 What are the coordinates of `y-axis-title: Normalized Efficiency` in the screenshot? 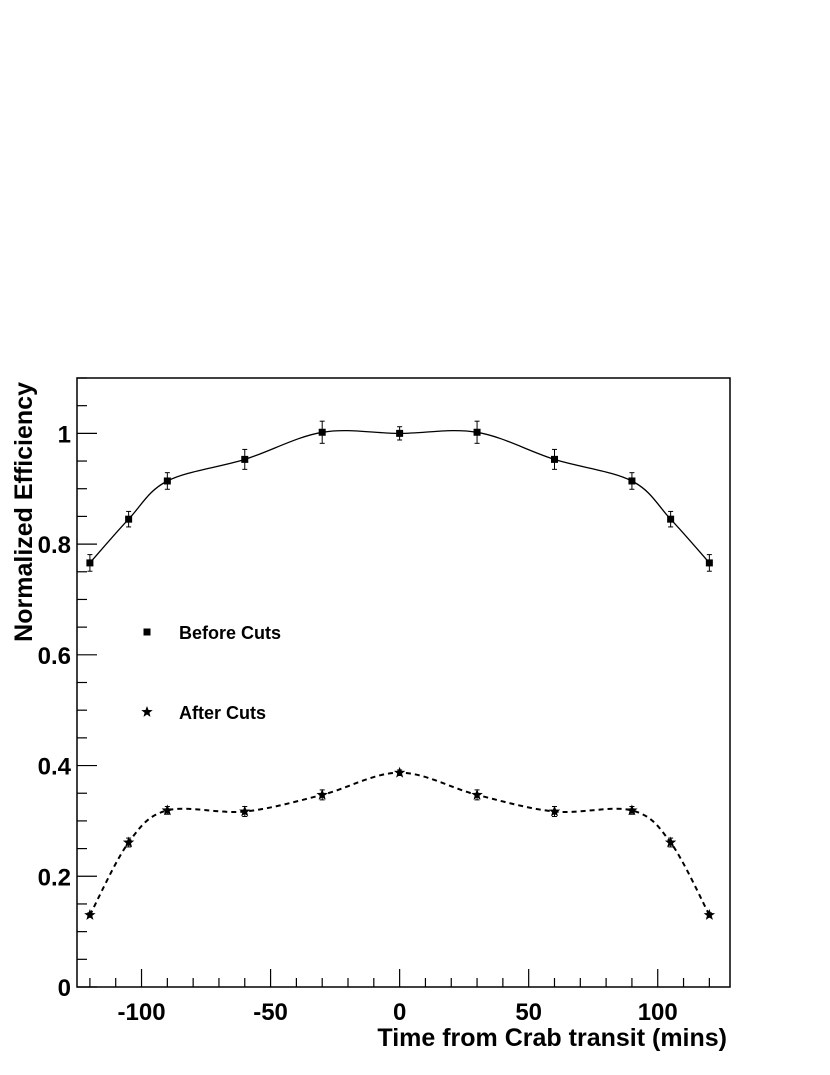 It's located at (24, 512).